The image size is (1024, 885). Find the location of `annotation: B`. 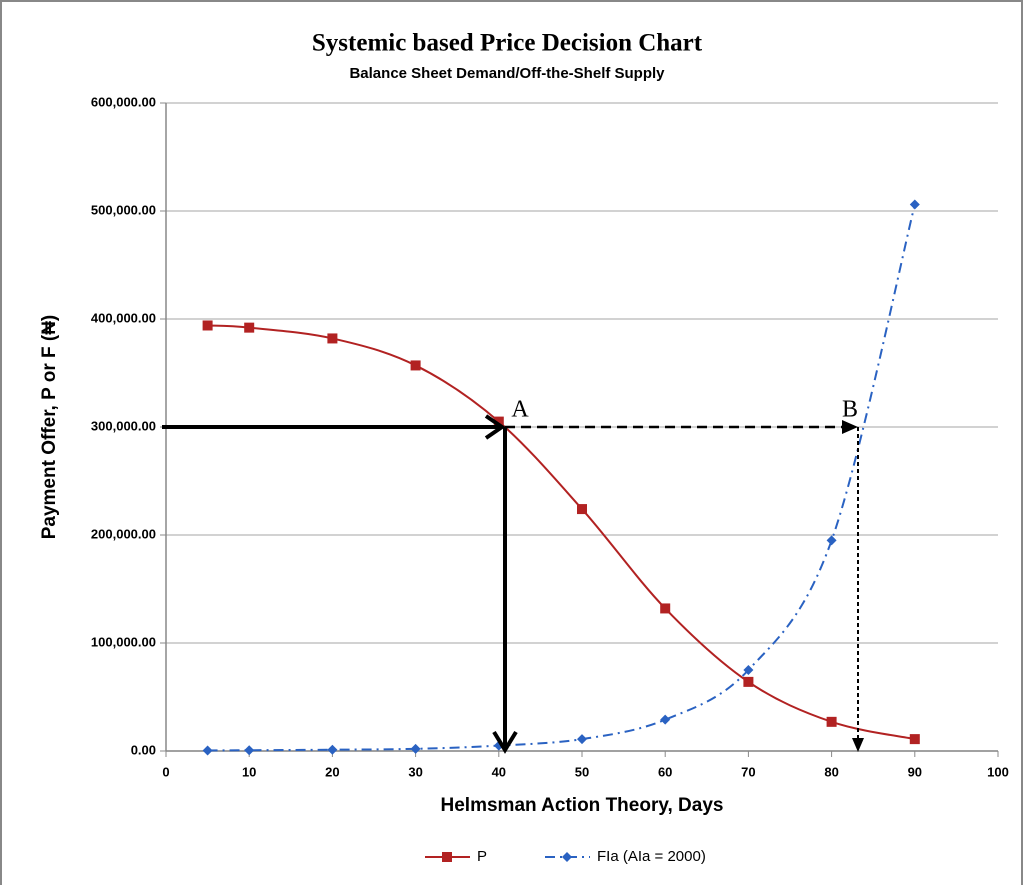

annotation: B is located at coordinates (850, 410).